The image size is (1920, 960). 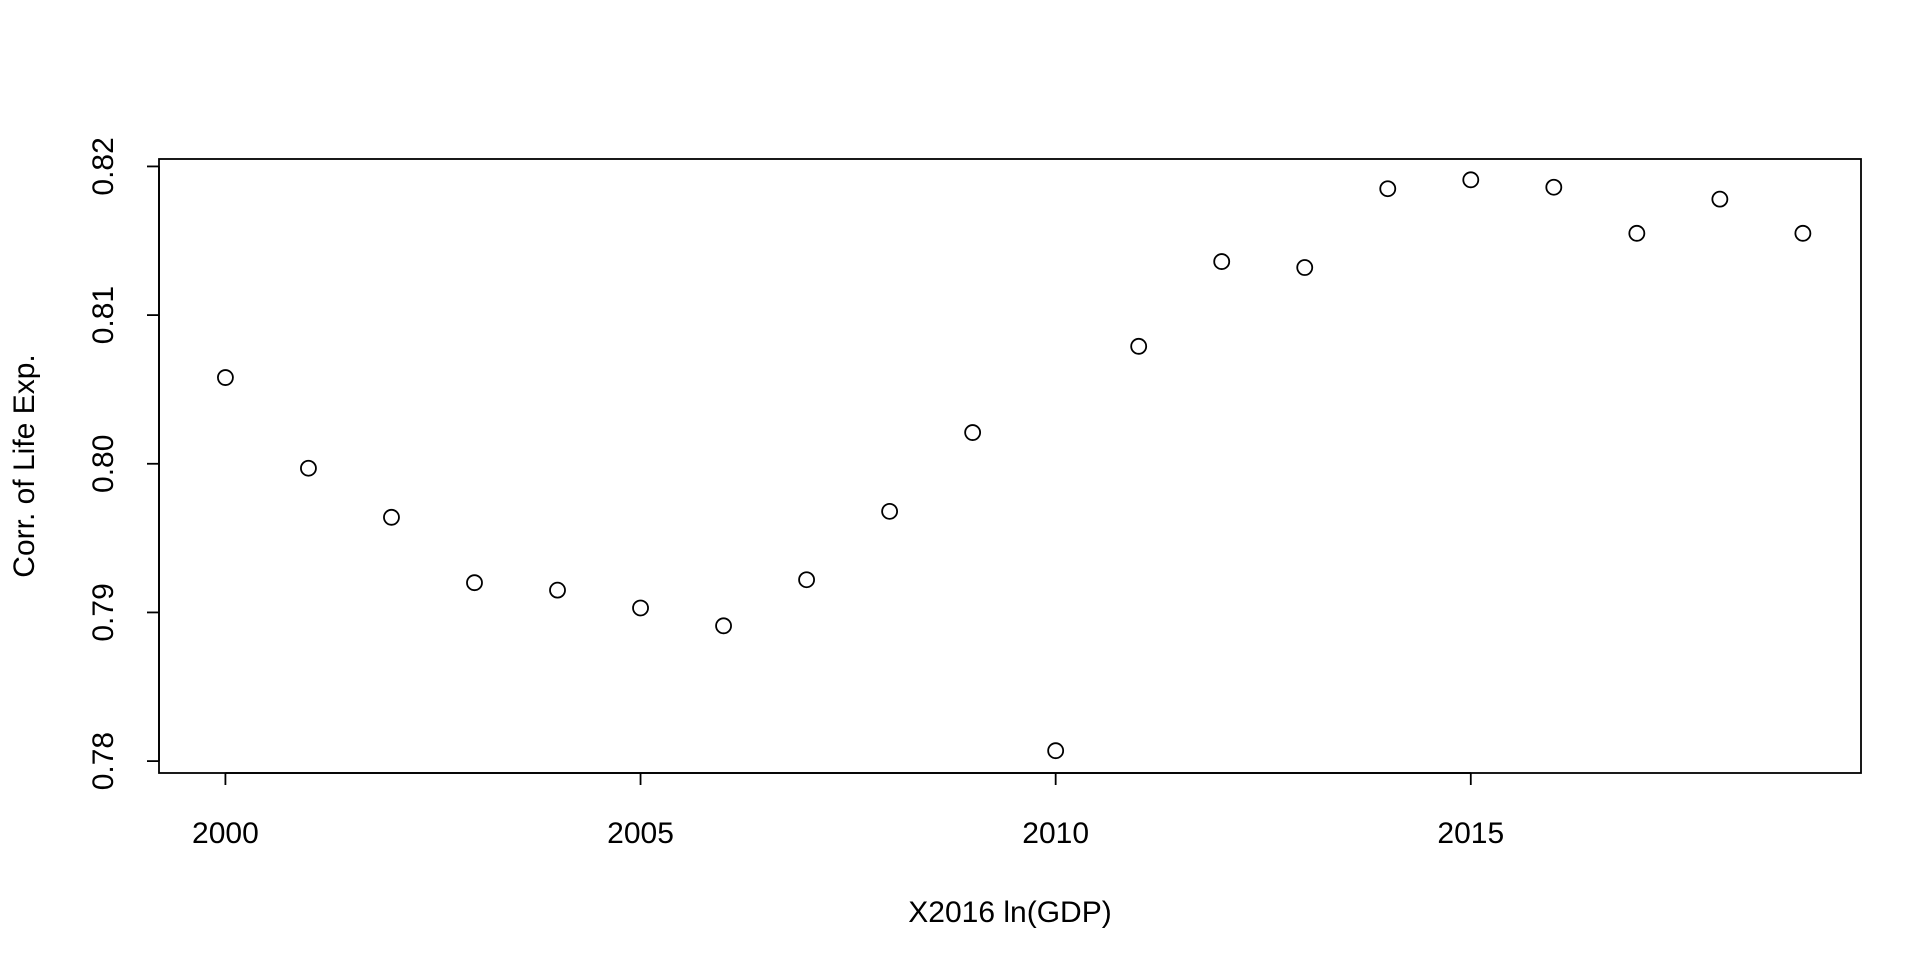 What do you see at coordinates (1055, 833) in the screenshot?
I see `x-tick-label: 2010` at bounding box center [1055, 833].